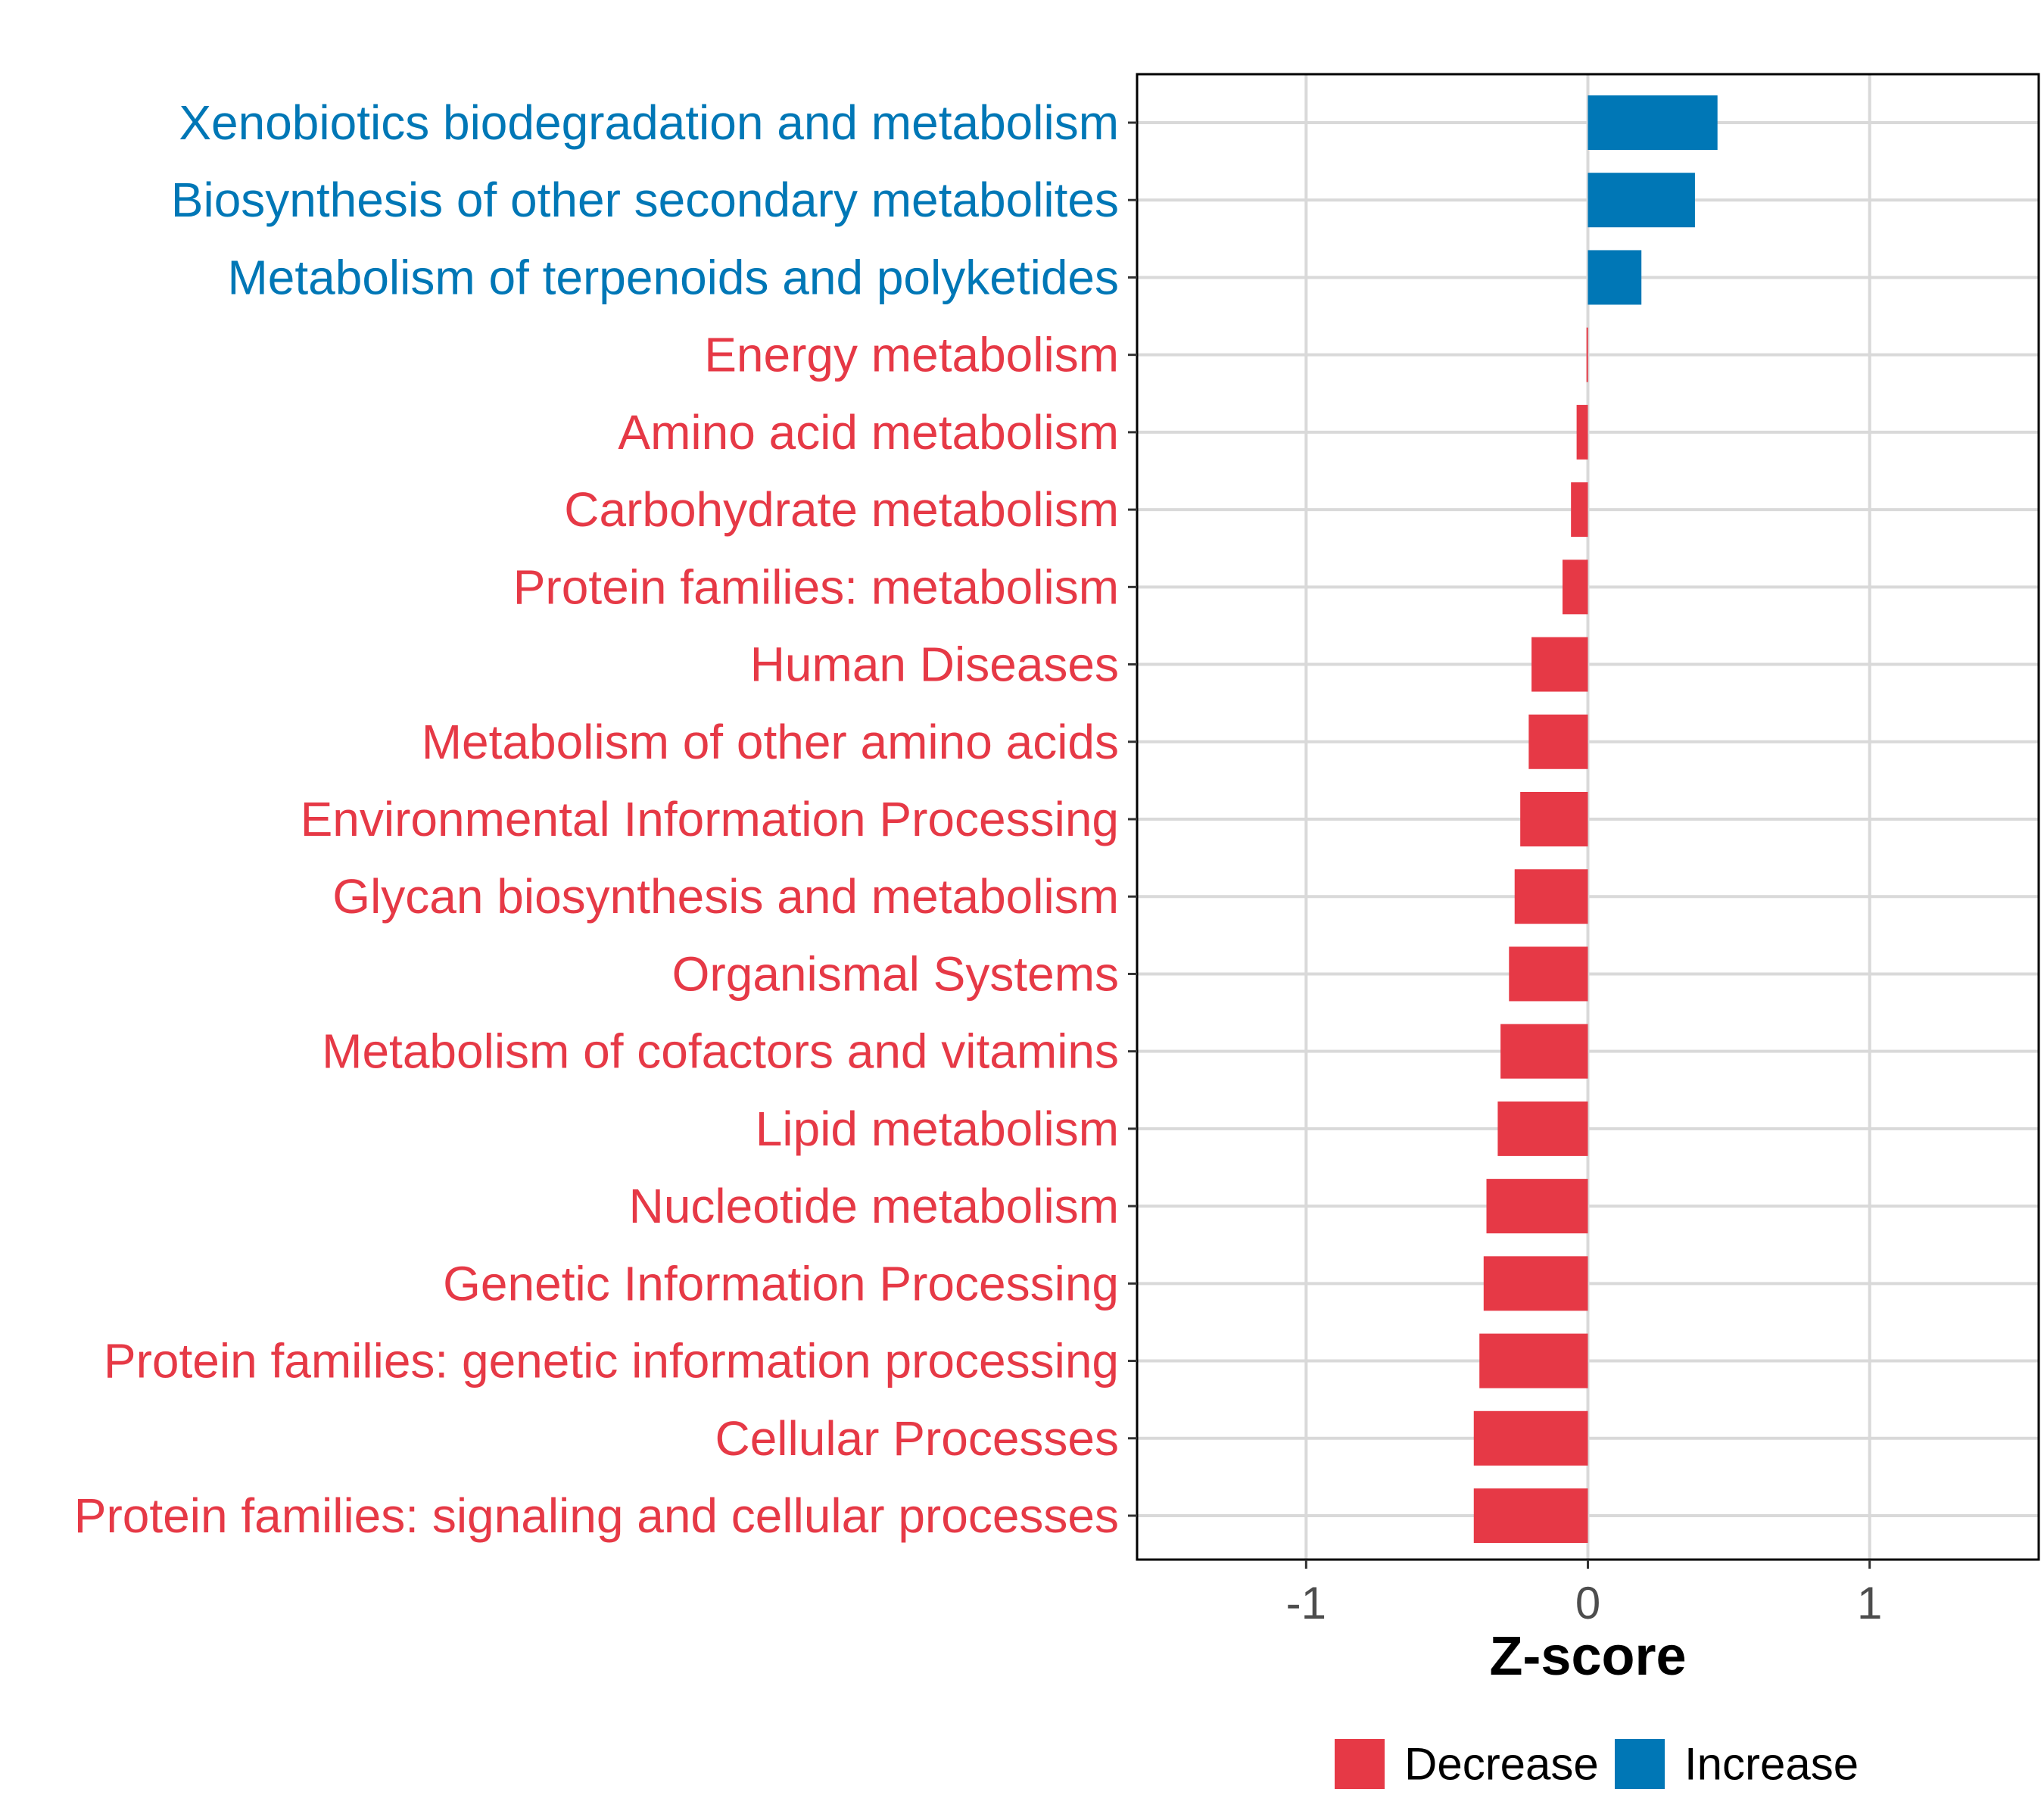  I want to click on x-tick-label-2: 1, so click(1869, 1603).